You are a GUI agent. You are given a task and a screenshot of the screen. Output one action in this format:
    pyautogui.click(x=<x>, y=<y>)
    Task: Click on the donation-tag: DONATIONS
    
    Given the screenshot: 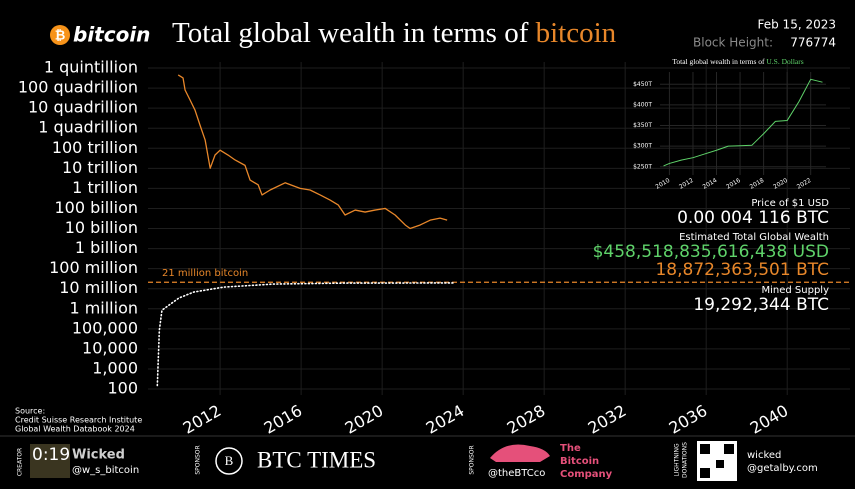 What is the action you would take?
    pyautogui.click(x=685, y=460)
    